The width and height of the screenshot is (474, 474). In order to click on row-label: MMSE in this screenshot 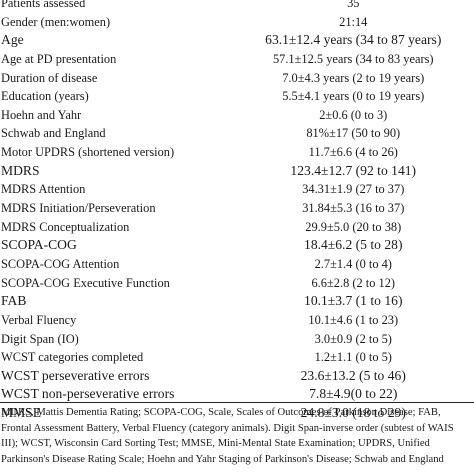, I will do `click(21, 413)`.